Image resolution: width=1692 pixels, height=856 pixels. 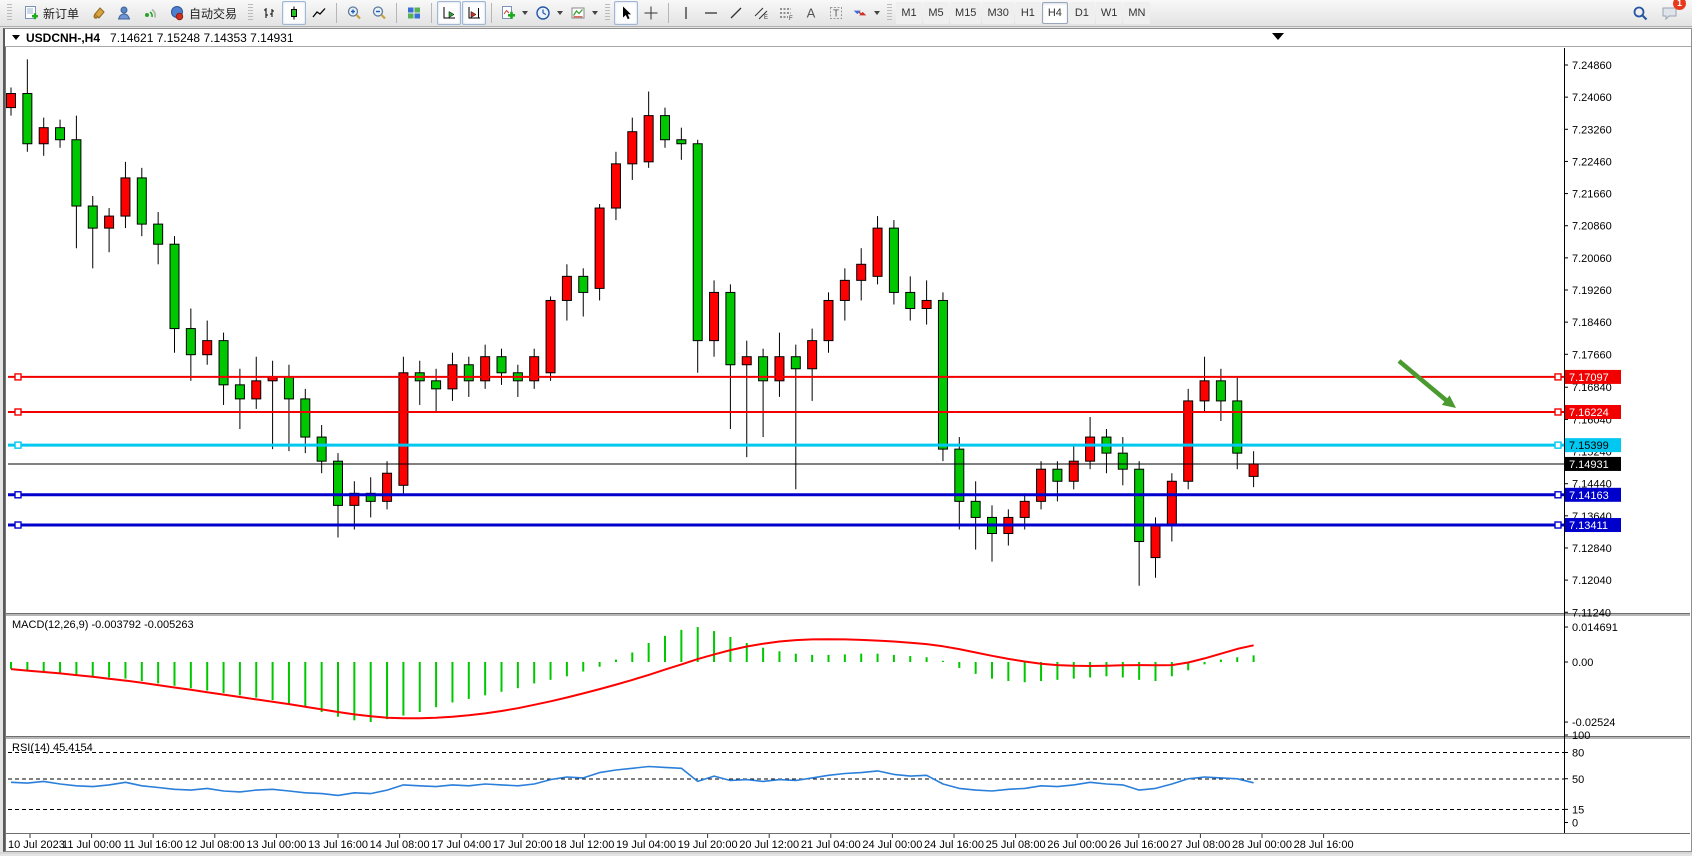 I want to click on bar-chart-button, so click(x=269, y=13).